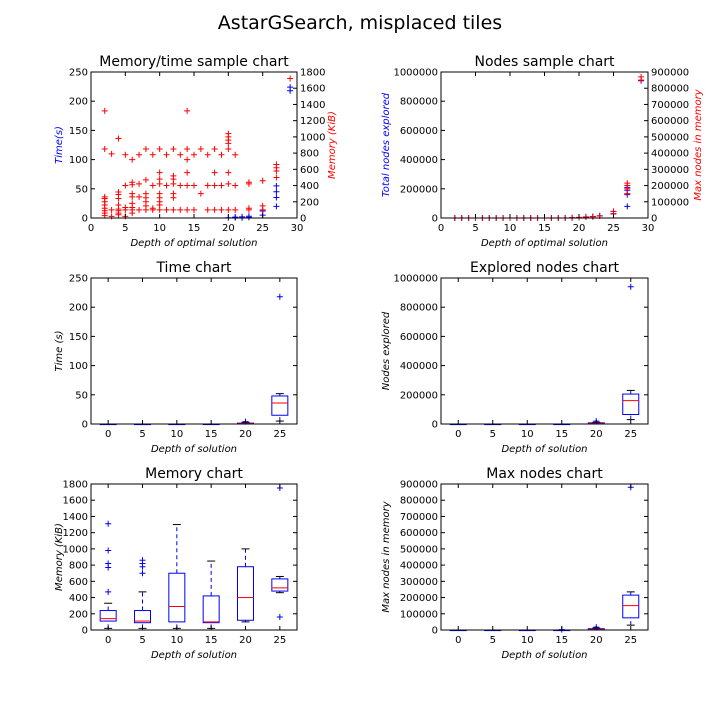 Image resolution: width=720 pixels, height=720 pixels. What do you see at coordinates (670, 154) in the screenshot?
I see `y-right-tick-label: 400000` at bounding box center [670, 154].